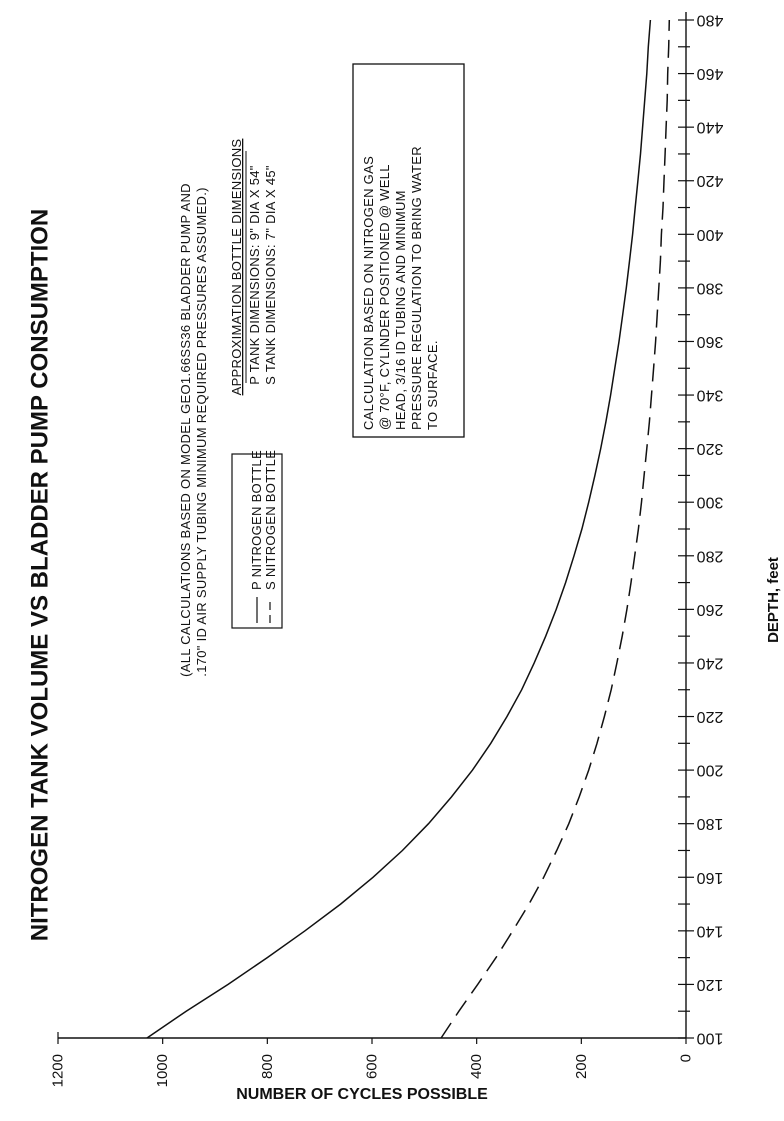  I want to click on calculation-box-border, so click(408, 250).